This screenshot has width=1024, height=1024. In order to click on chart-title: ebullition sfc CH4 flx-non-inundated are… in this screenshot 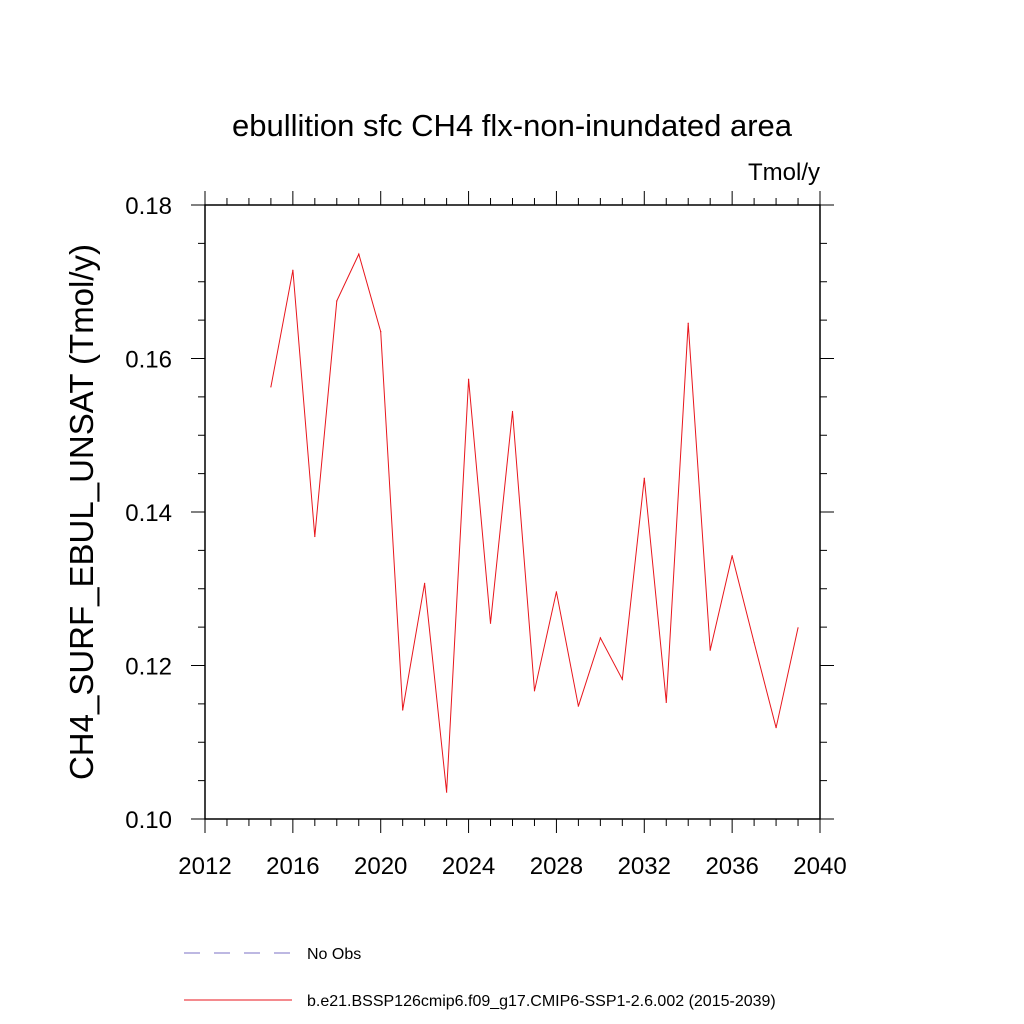, I will do `click(512, 125)`.